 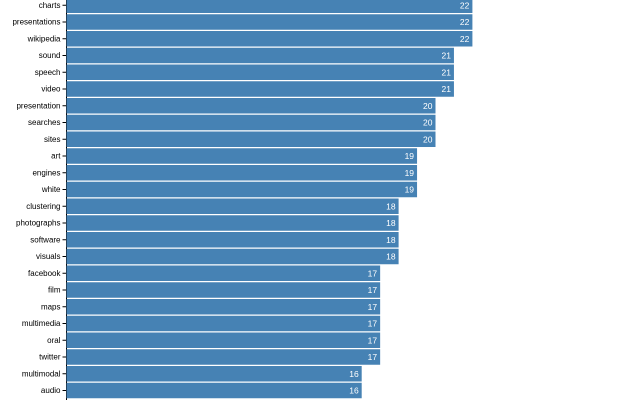 I want to click on y-tick-label: facebook, so click(x=44, y=273).